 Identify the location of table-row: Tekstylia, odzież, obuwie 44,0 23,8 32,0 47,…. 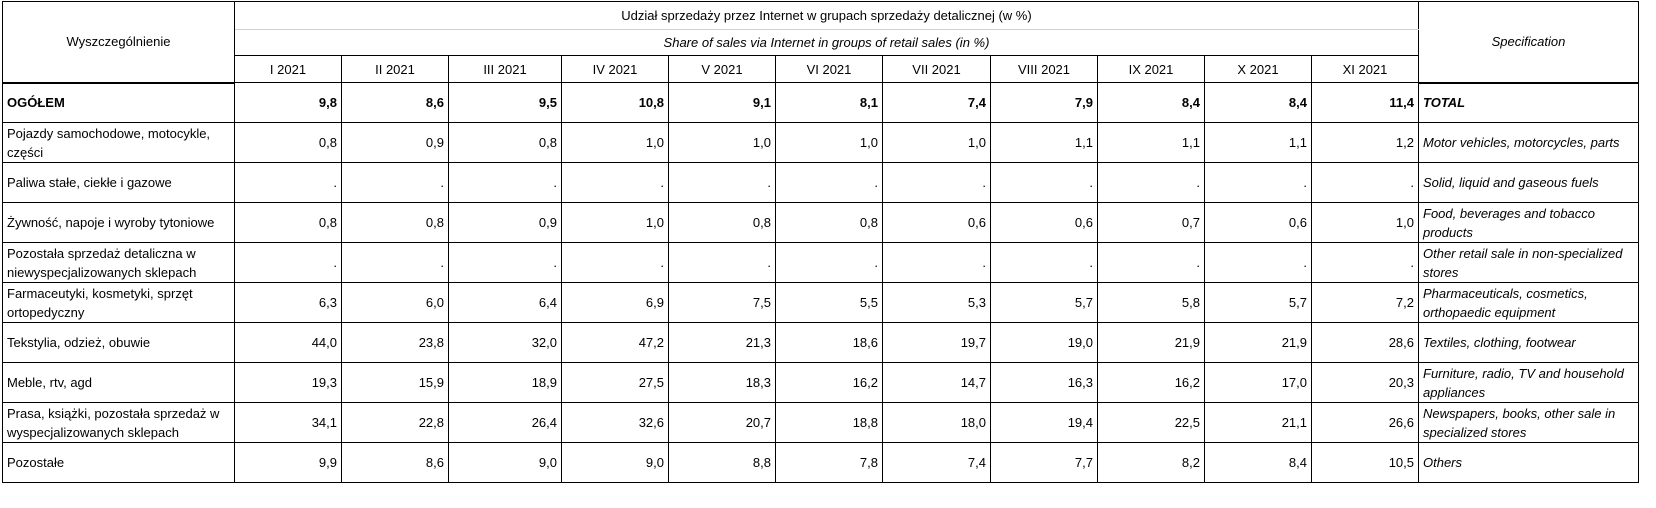
(820, 342).